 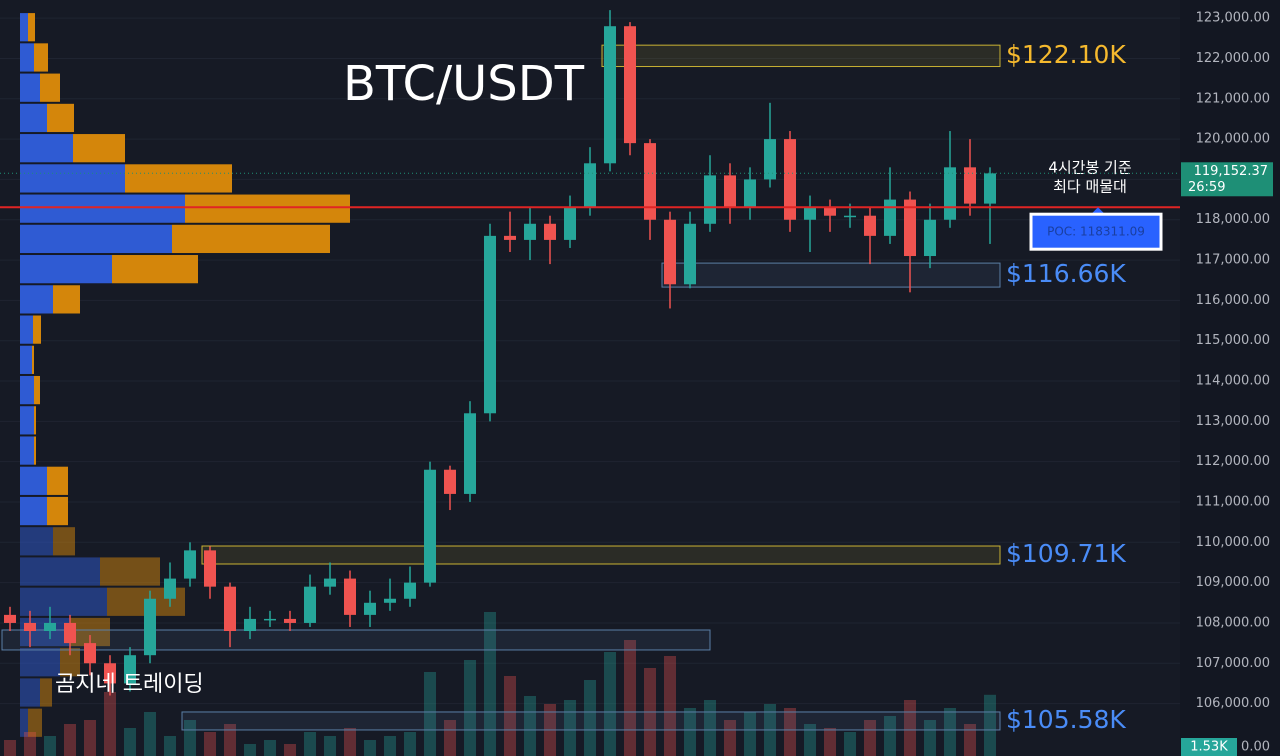 I want to click on y-tick-label: 122,000.00, so click(x=1233, y=58).